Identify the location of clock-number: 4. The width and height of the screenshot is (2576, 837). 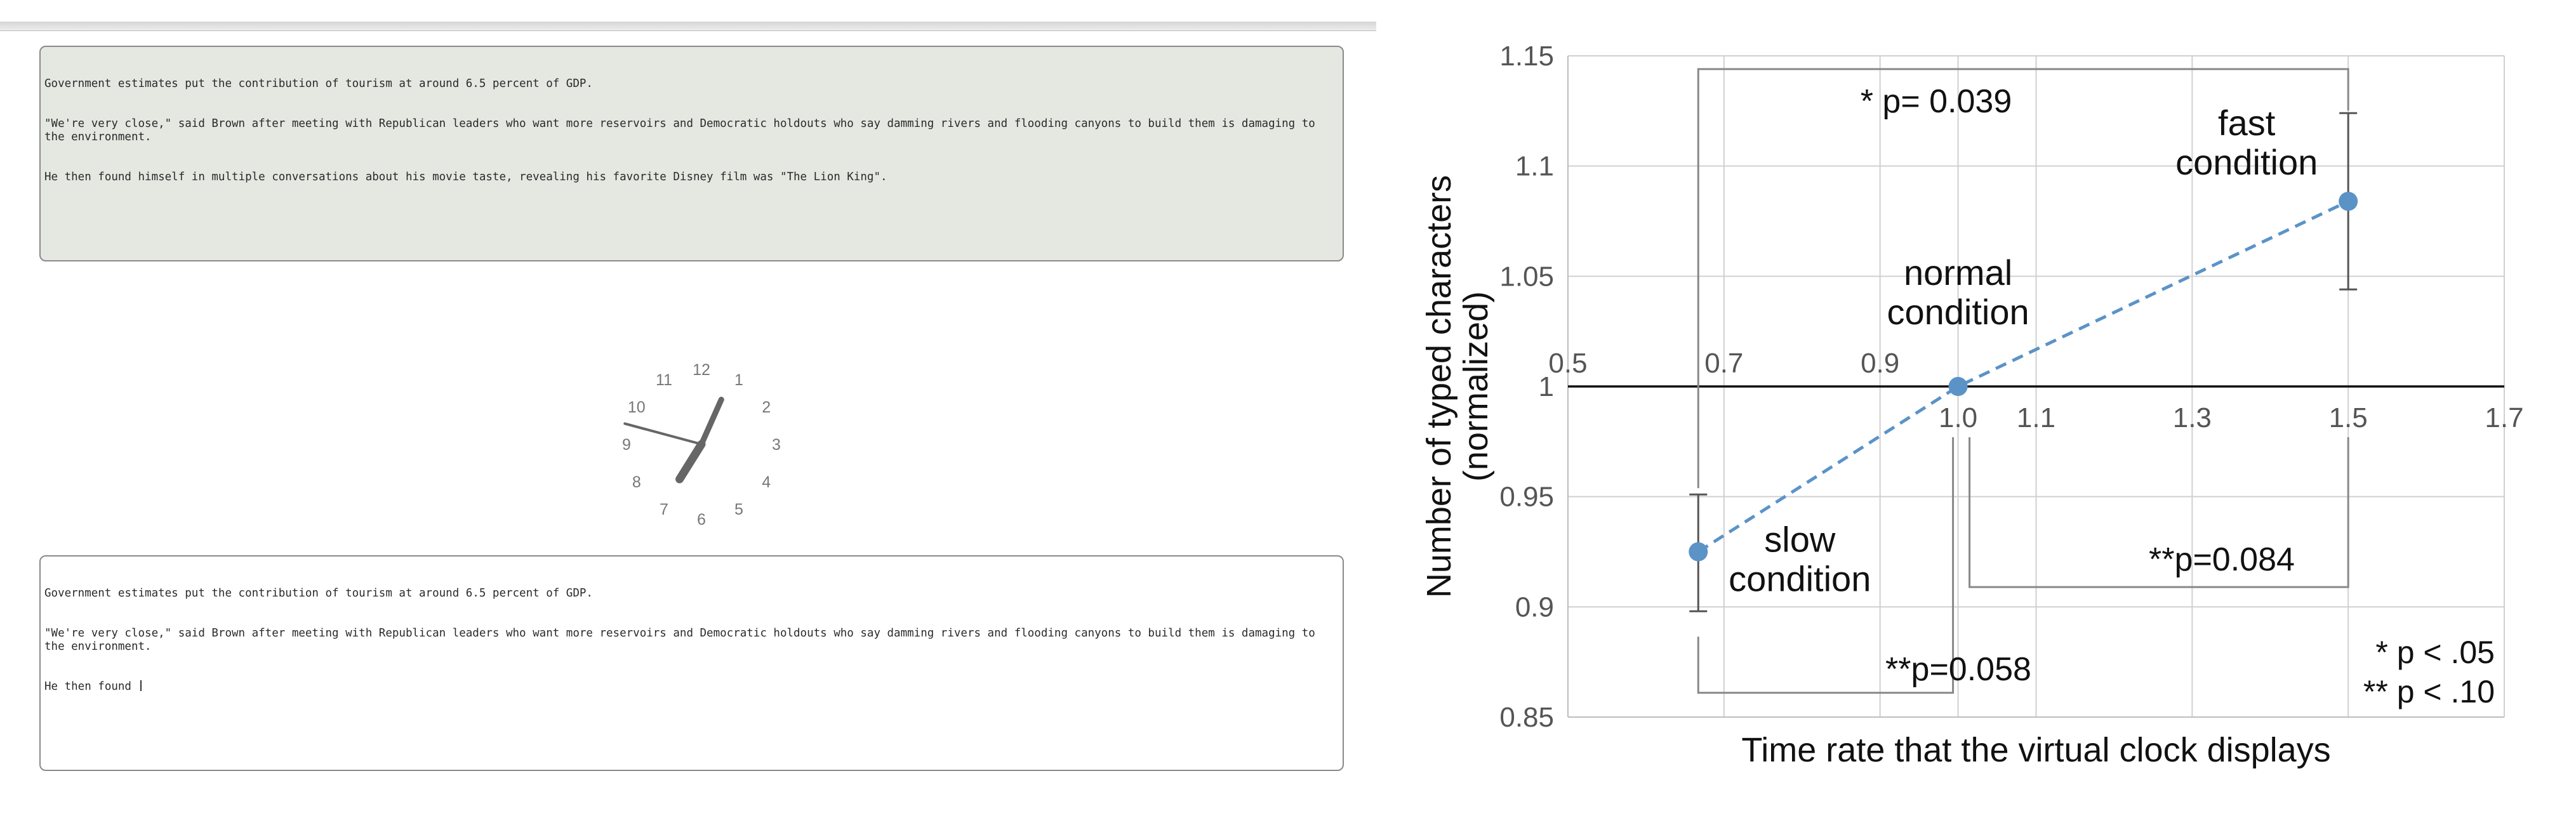
(766, 482).